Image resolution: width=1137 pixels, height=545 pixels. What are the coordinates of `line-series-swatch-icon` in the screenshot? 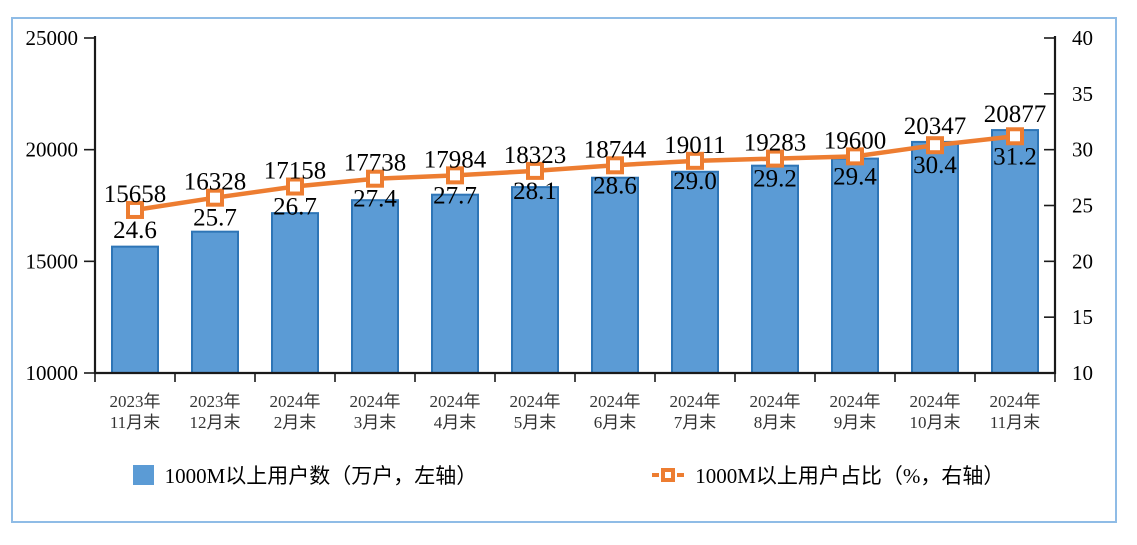 It's located at (668, 475).